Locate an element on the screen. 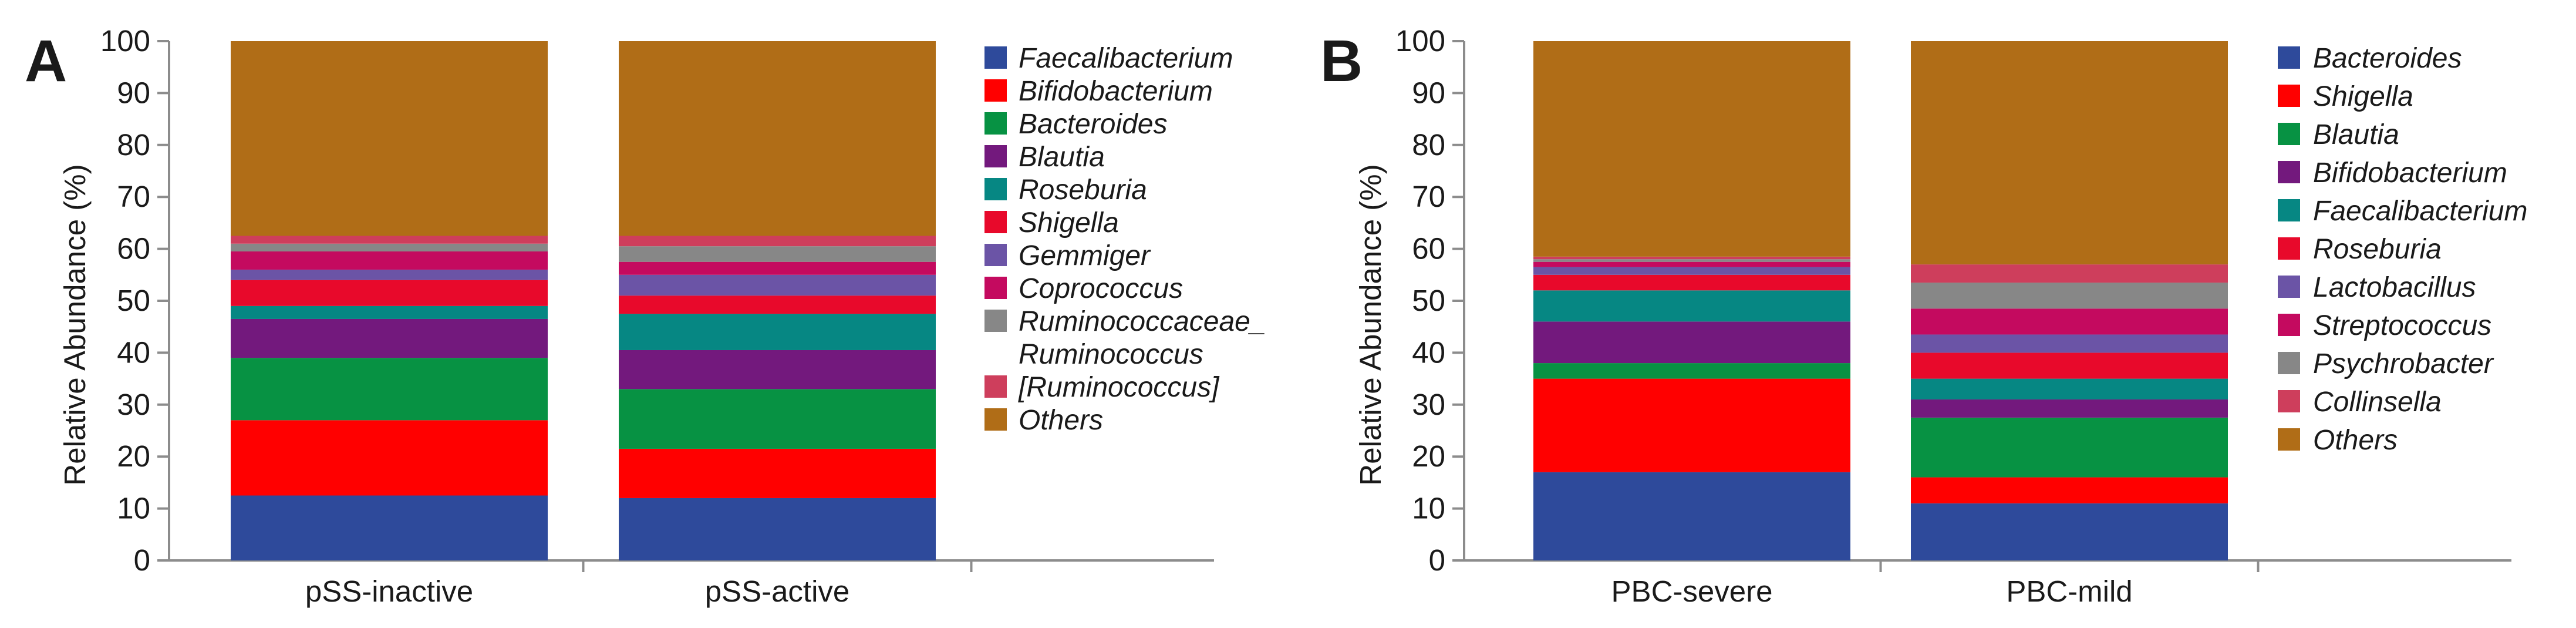  category-label: pSS-active is located at coordinates (777, 591).